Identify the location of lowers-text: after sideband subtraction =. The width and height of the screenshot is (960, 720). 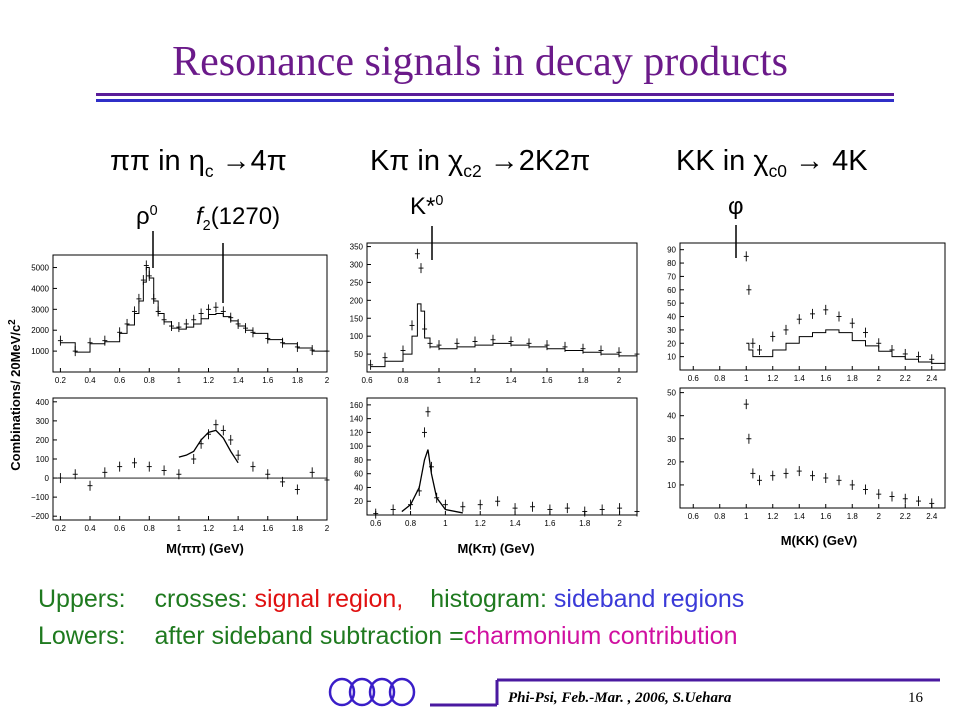
(309, 636).